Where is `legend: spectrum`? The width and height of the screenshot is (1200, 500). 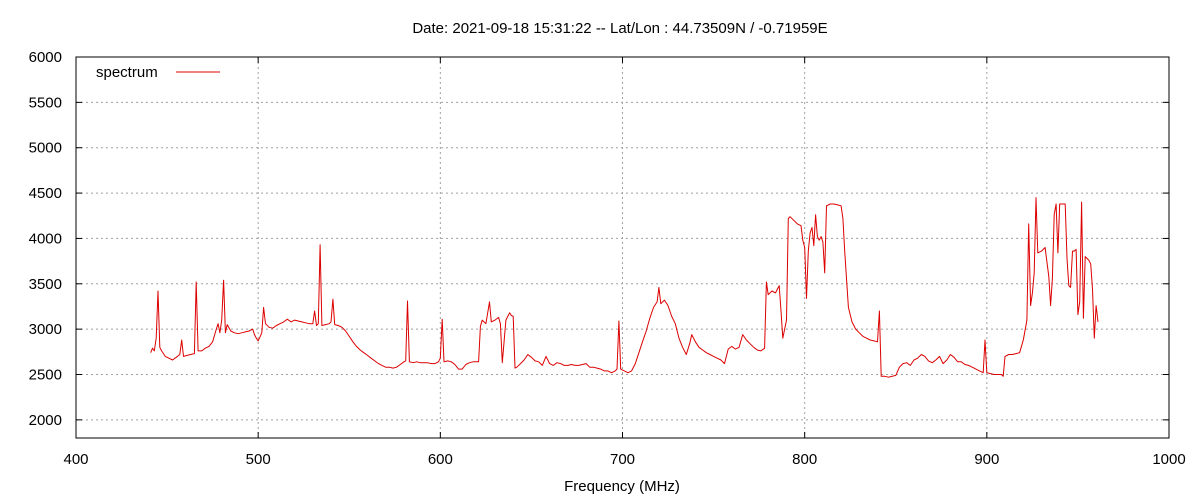
legend: spectrum is located at coordinates (158, 72).